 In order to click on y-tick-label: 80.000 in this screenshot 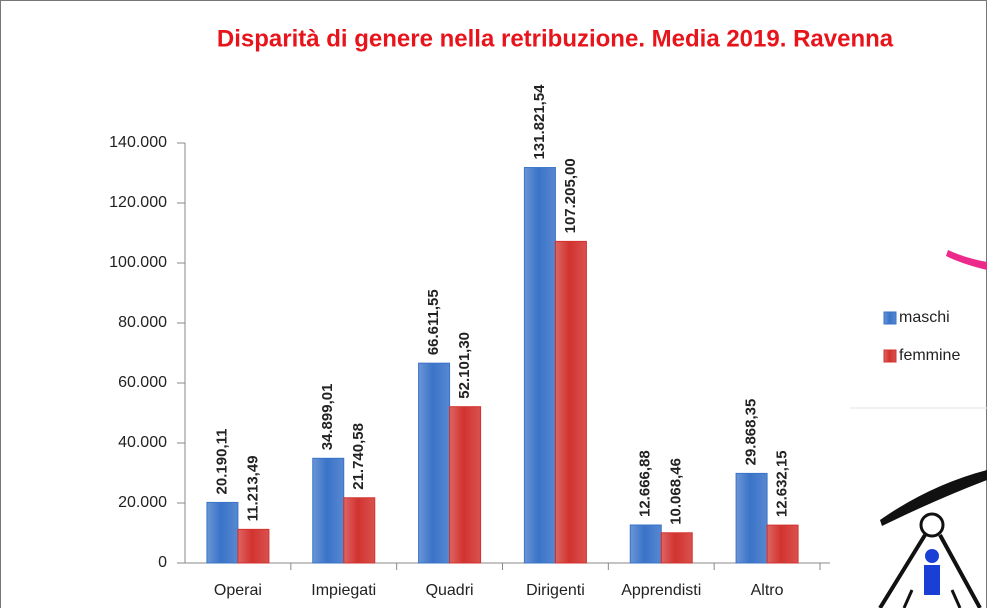, I will do `click(142, 322)`.